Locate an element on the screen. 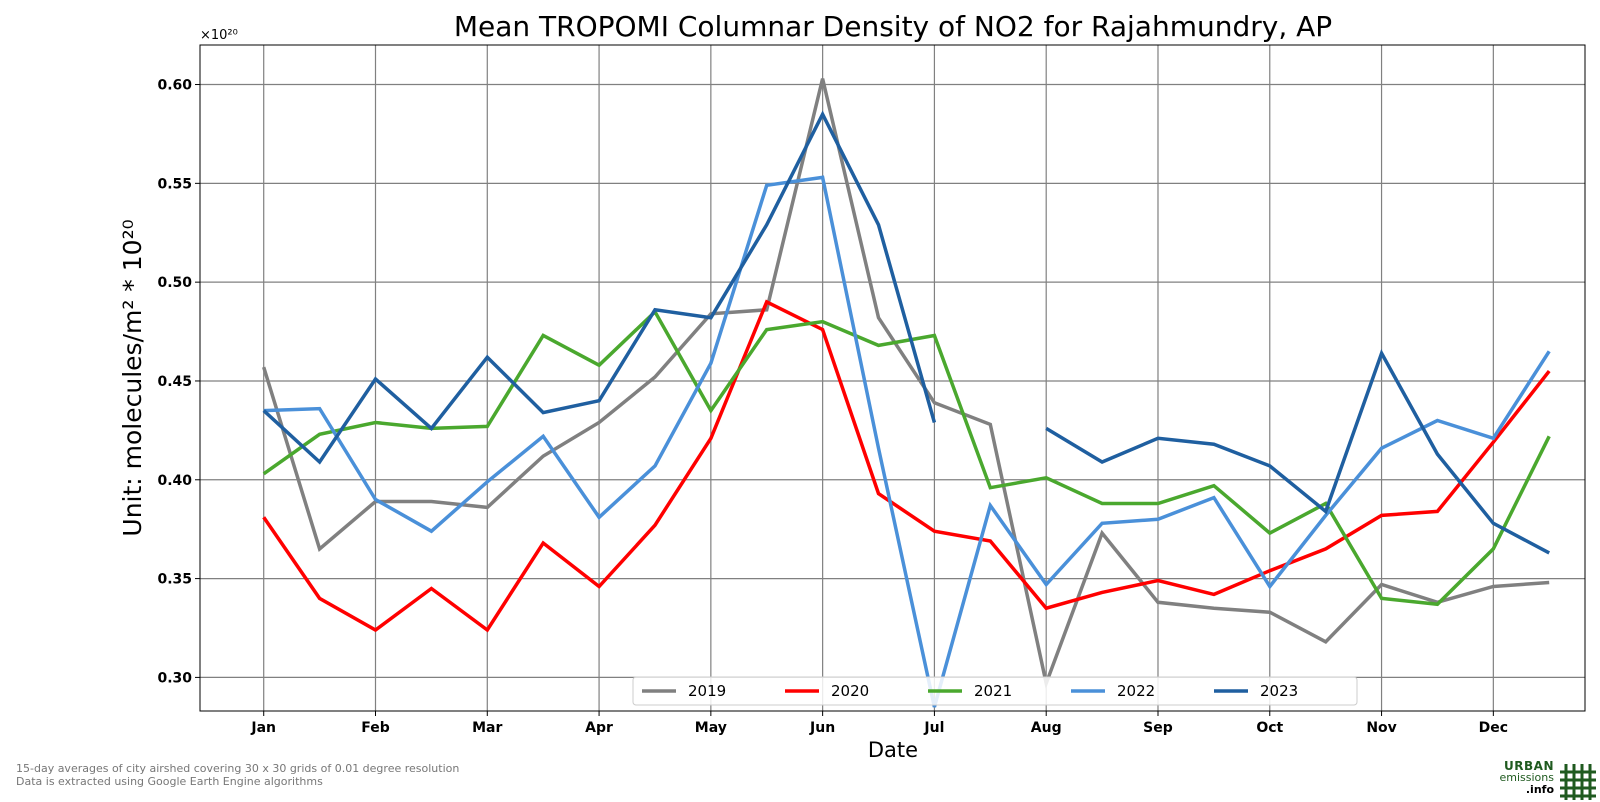 The height and width of the screenshot is (802, 1600). logo-text: URBAN emissions .info is located at coordinates (1527, 778).